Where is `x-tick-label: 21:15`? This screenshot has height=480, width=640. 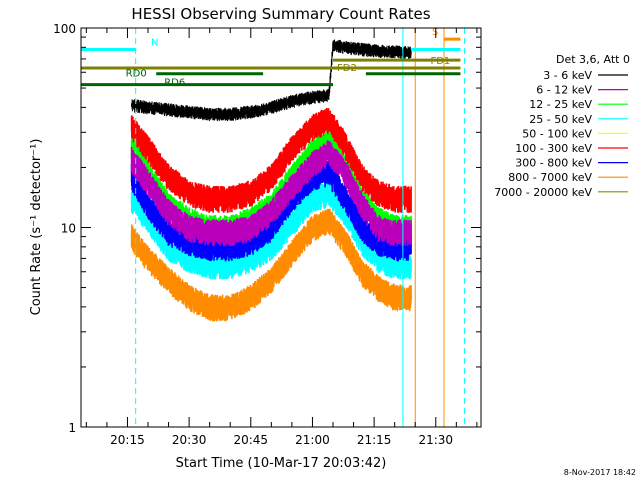 x-tick-label: 21:15 is located at coordinates (374, 440).